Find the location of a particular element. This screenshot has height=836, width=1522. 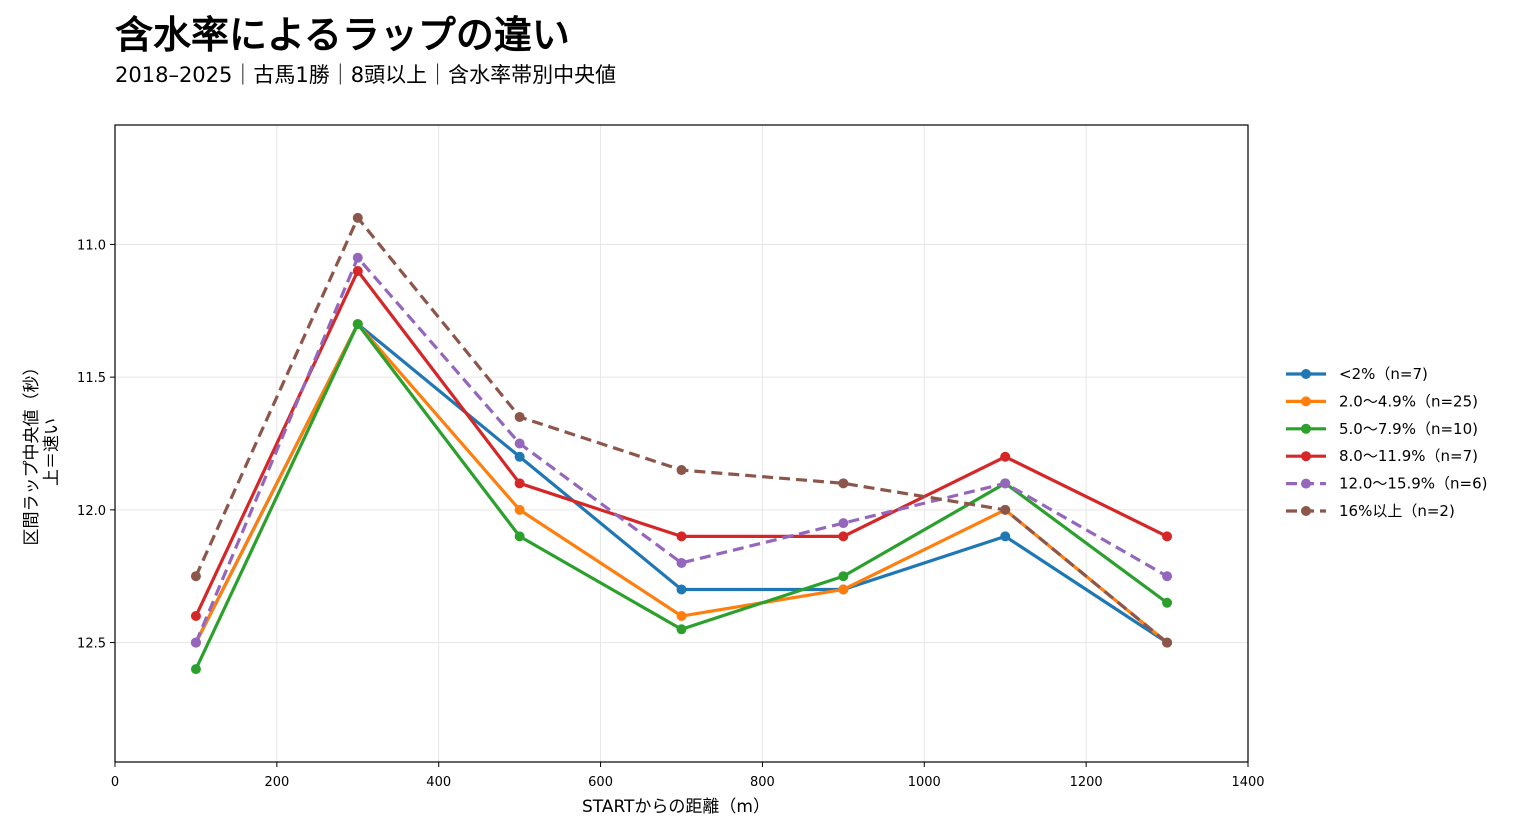

x-tick-label: 0 is located at coordinates (115, 782).